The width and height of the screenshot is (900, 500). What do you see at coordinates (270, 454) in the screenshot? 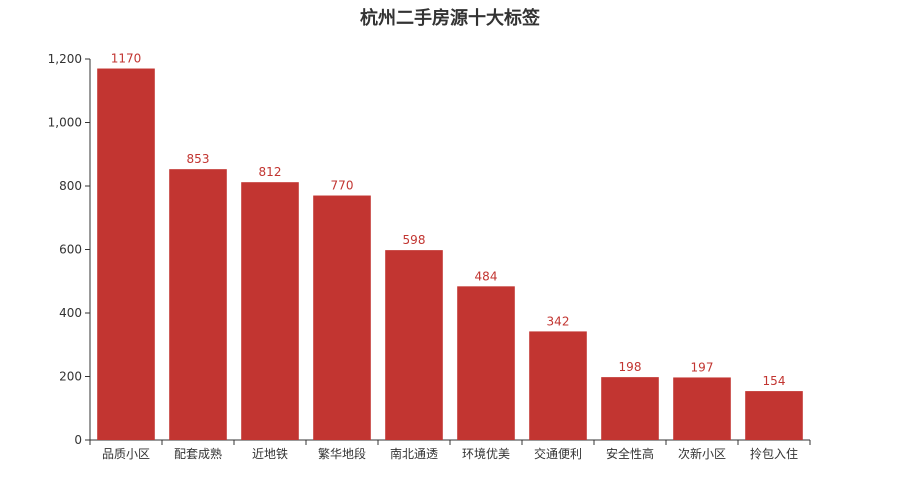
I see `x-tick-label: 近地铁` at bounding box center [270, 454].